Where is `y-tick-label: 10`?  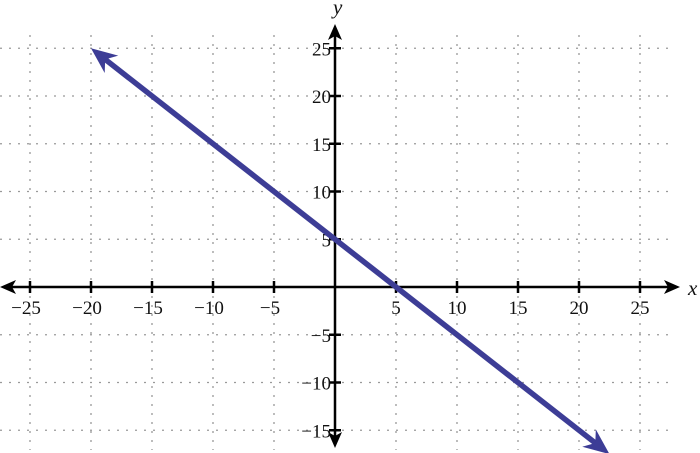 y-tick-label: 10 is located at coordinates (321, 193).